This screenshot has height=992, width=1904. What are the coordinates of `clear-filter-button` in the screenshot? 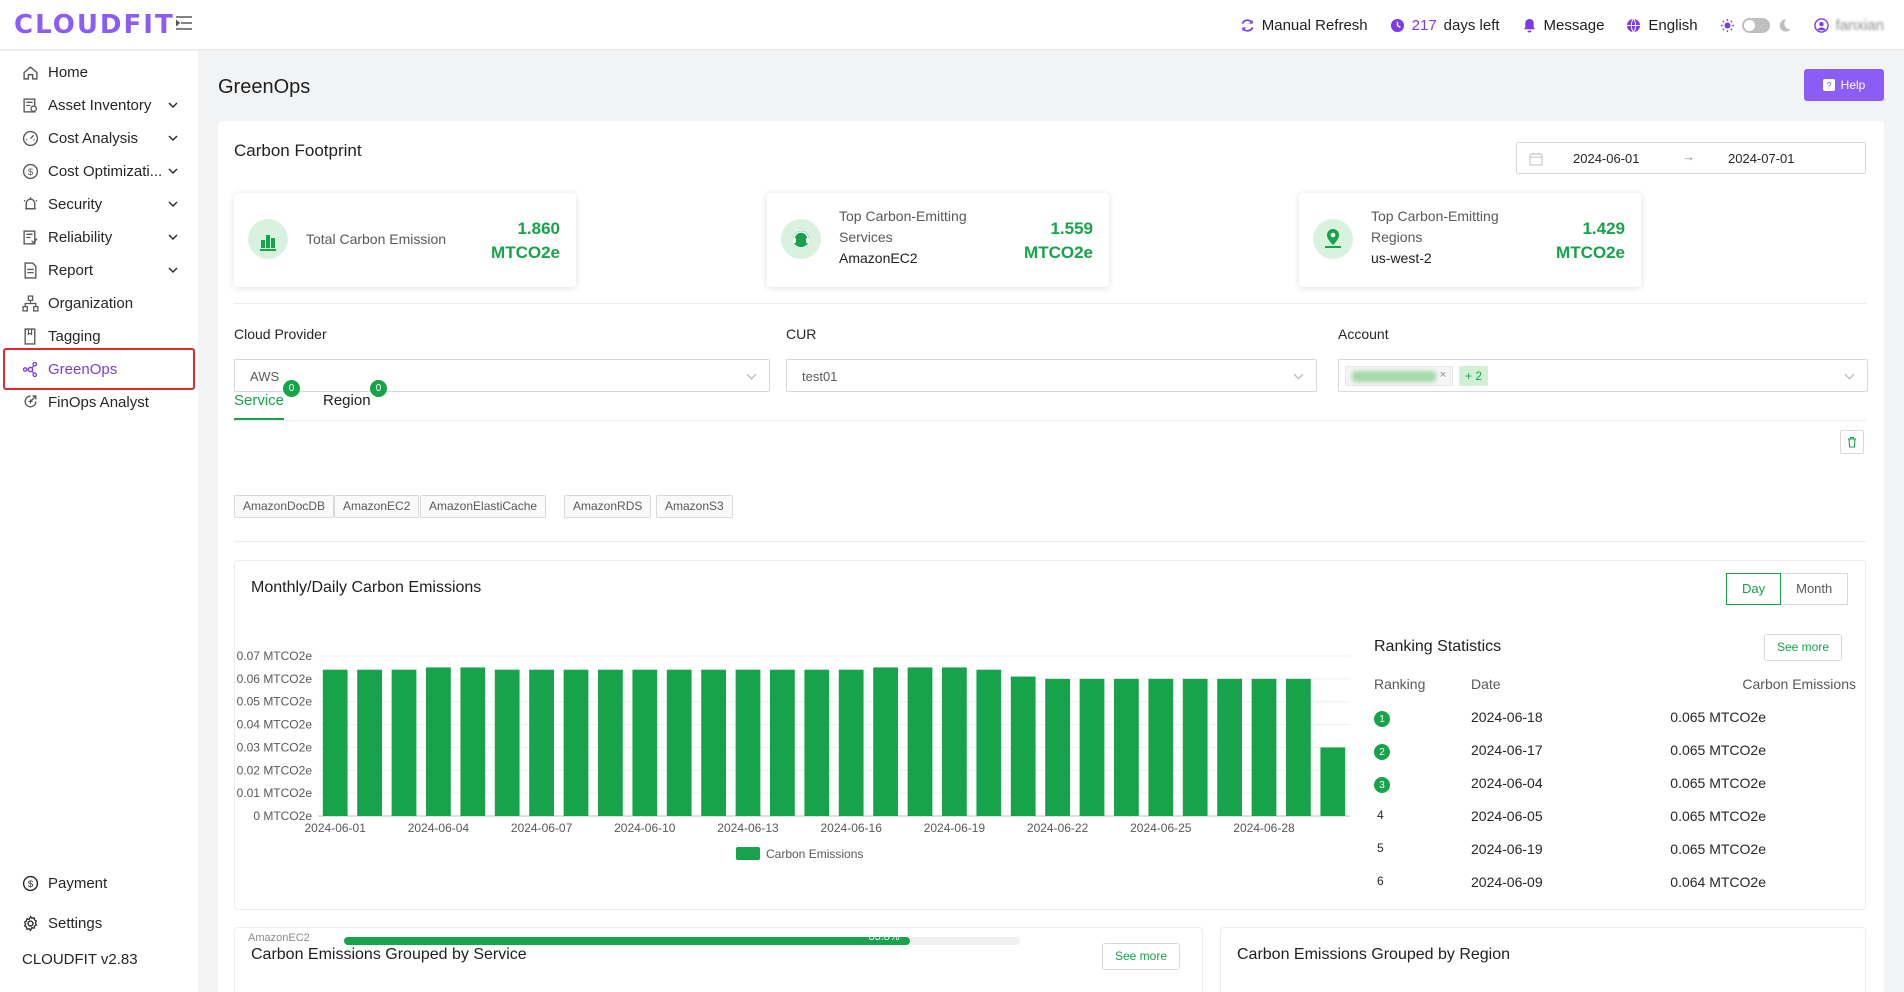 It's located at (1852, 442).